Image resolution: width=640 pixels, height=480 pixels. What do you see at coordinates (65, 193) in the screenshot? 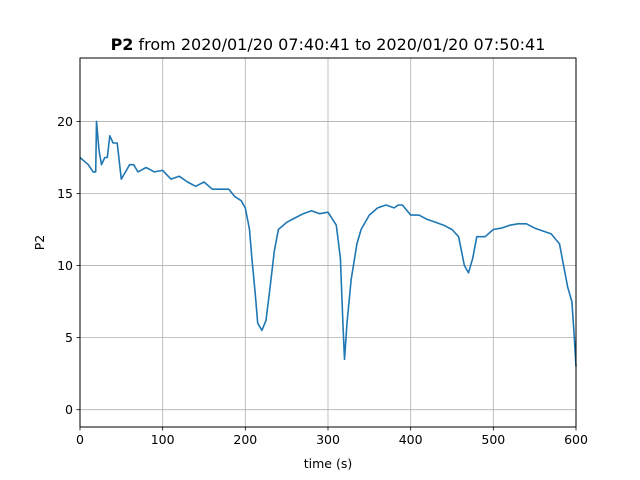
I see `y-tick-label: 15` at bounding box center [65, 193].